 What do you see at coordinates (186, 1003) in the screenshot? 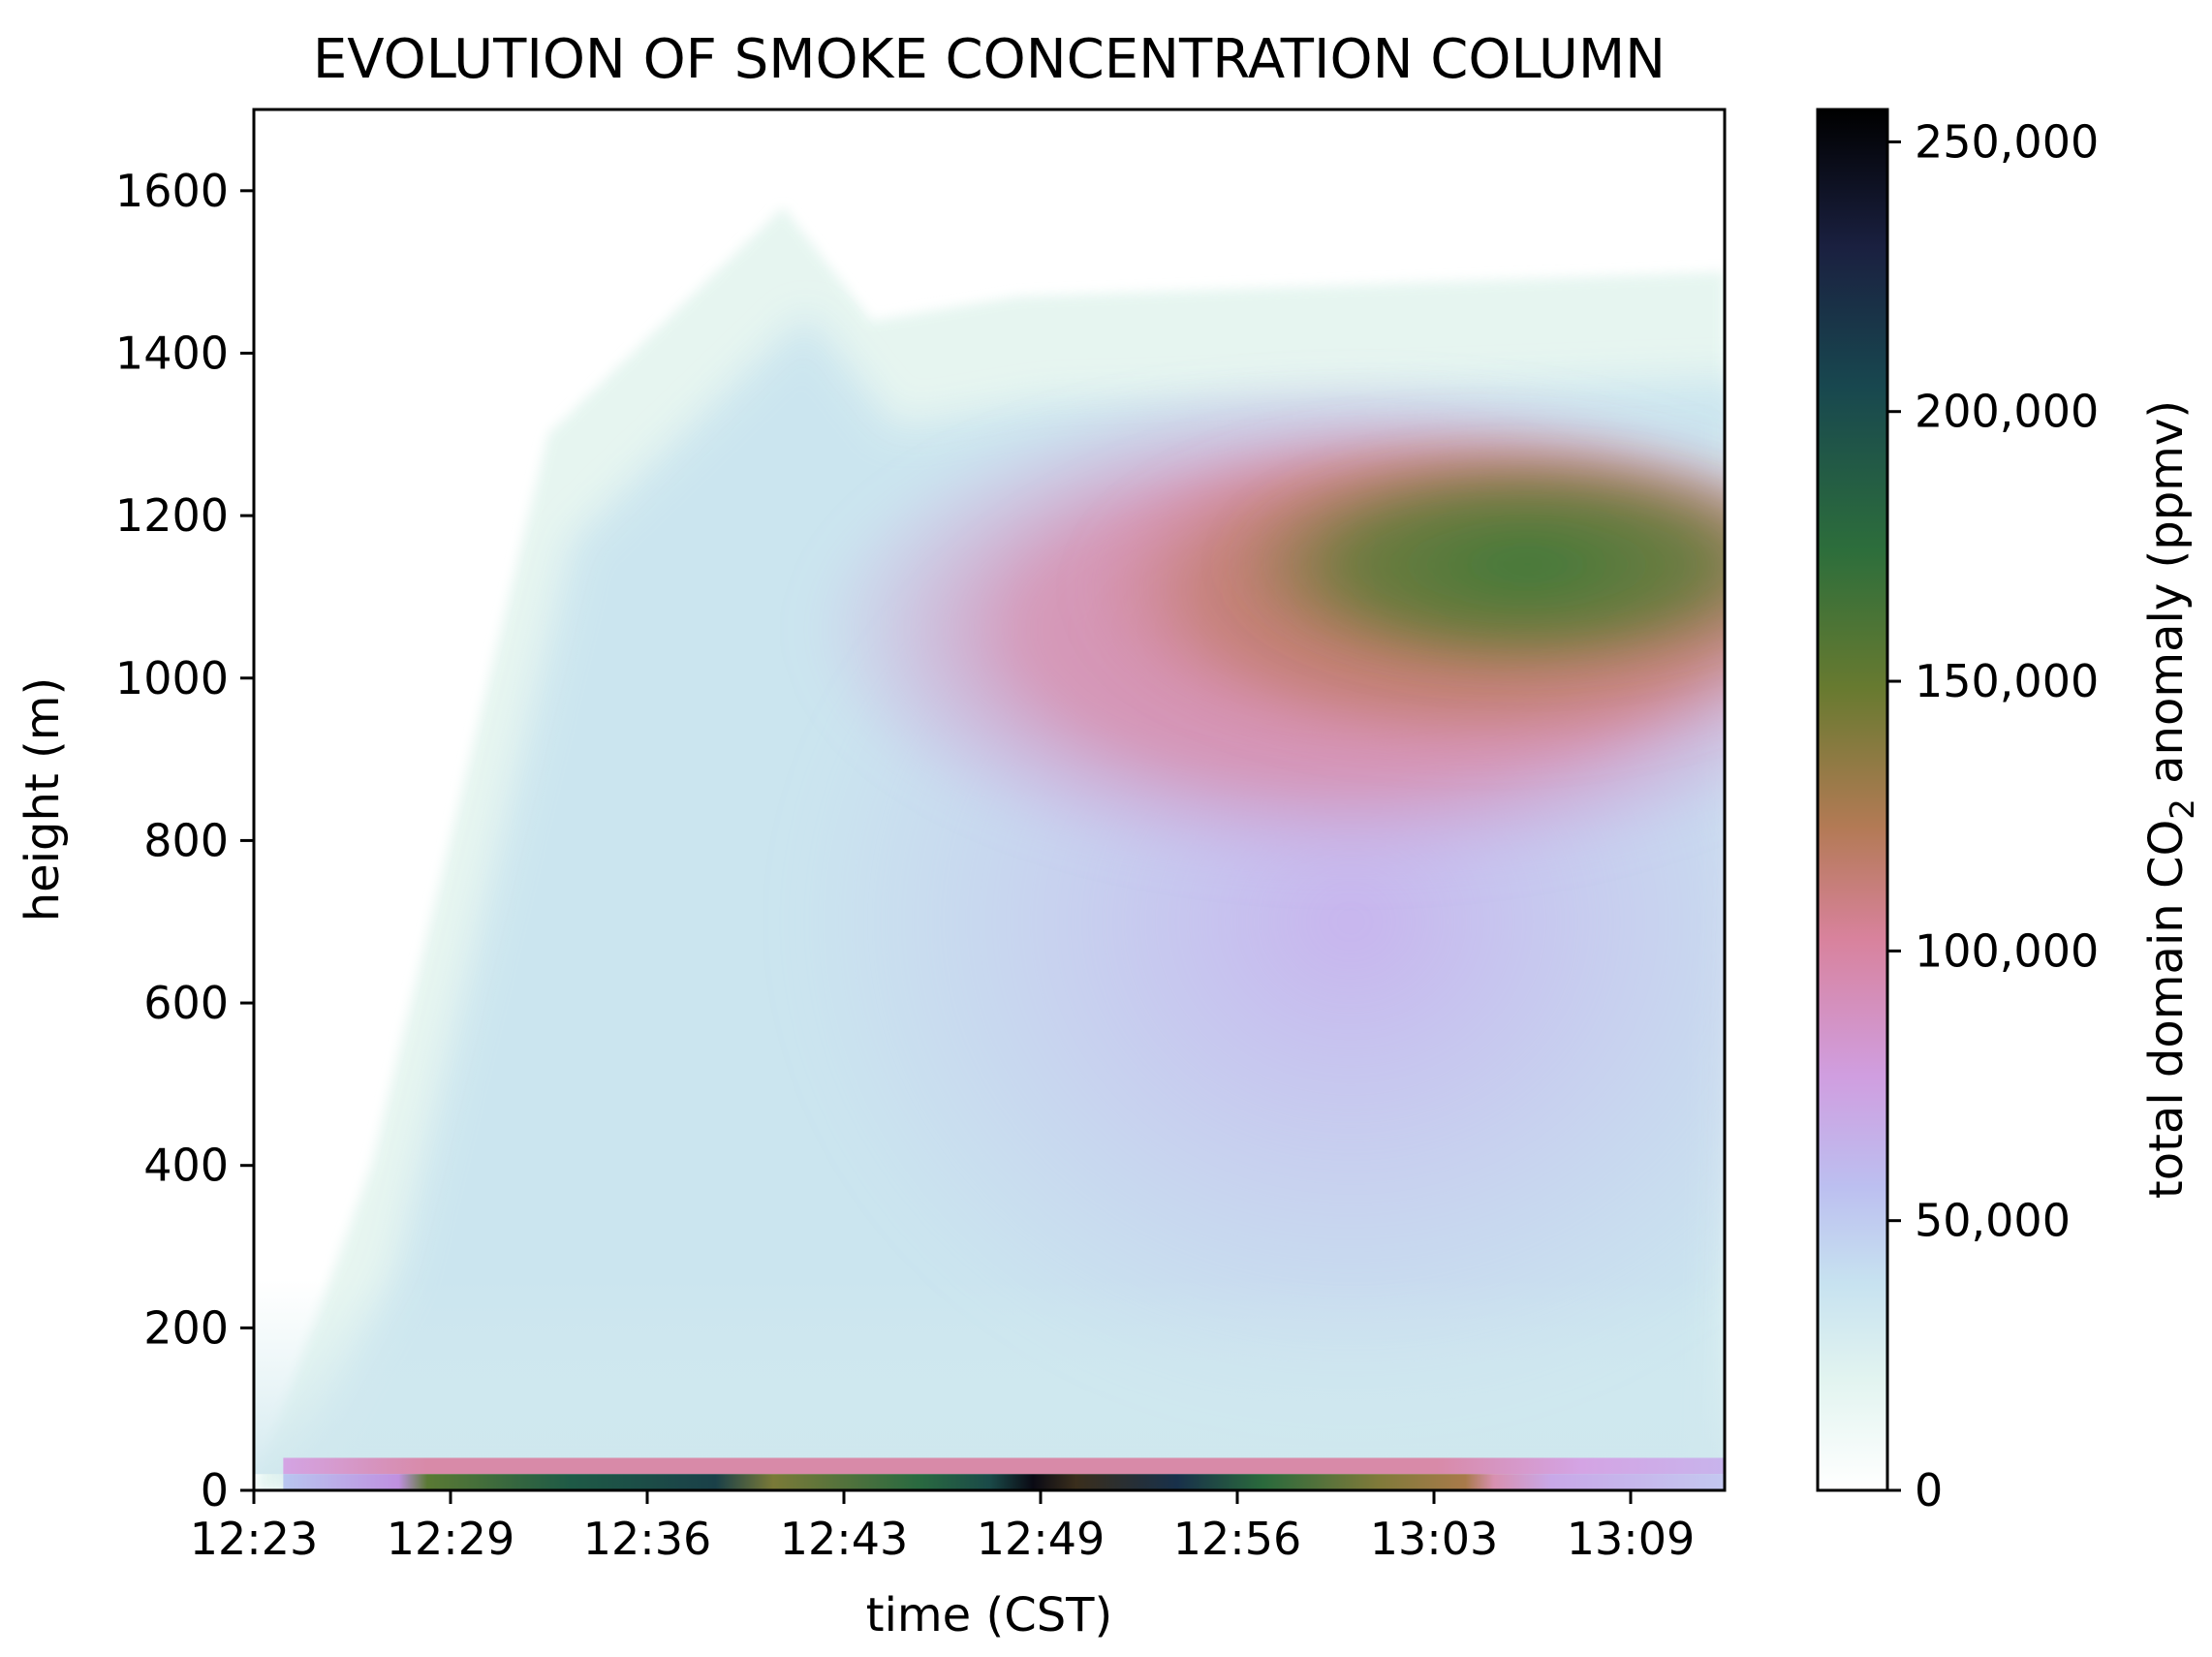
I see `y-tick-label: 600` at bounding box center [186, 1003].